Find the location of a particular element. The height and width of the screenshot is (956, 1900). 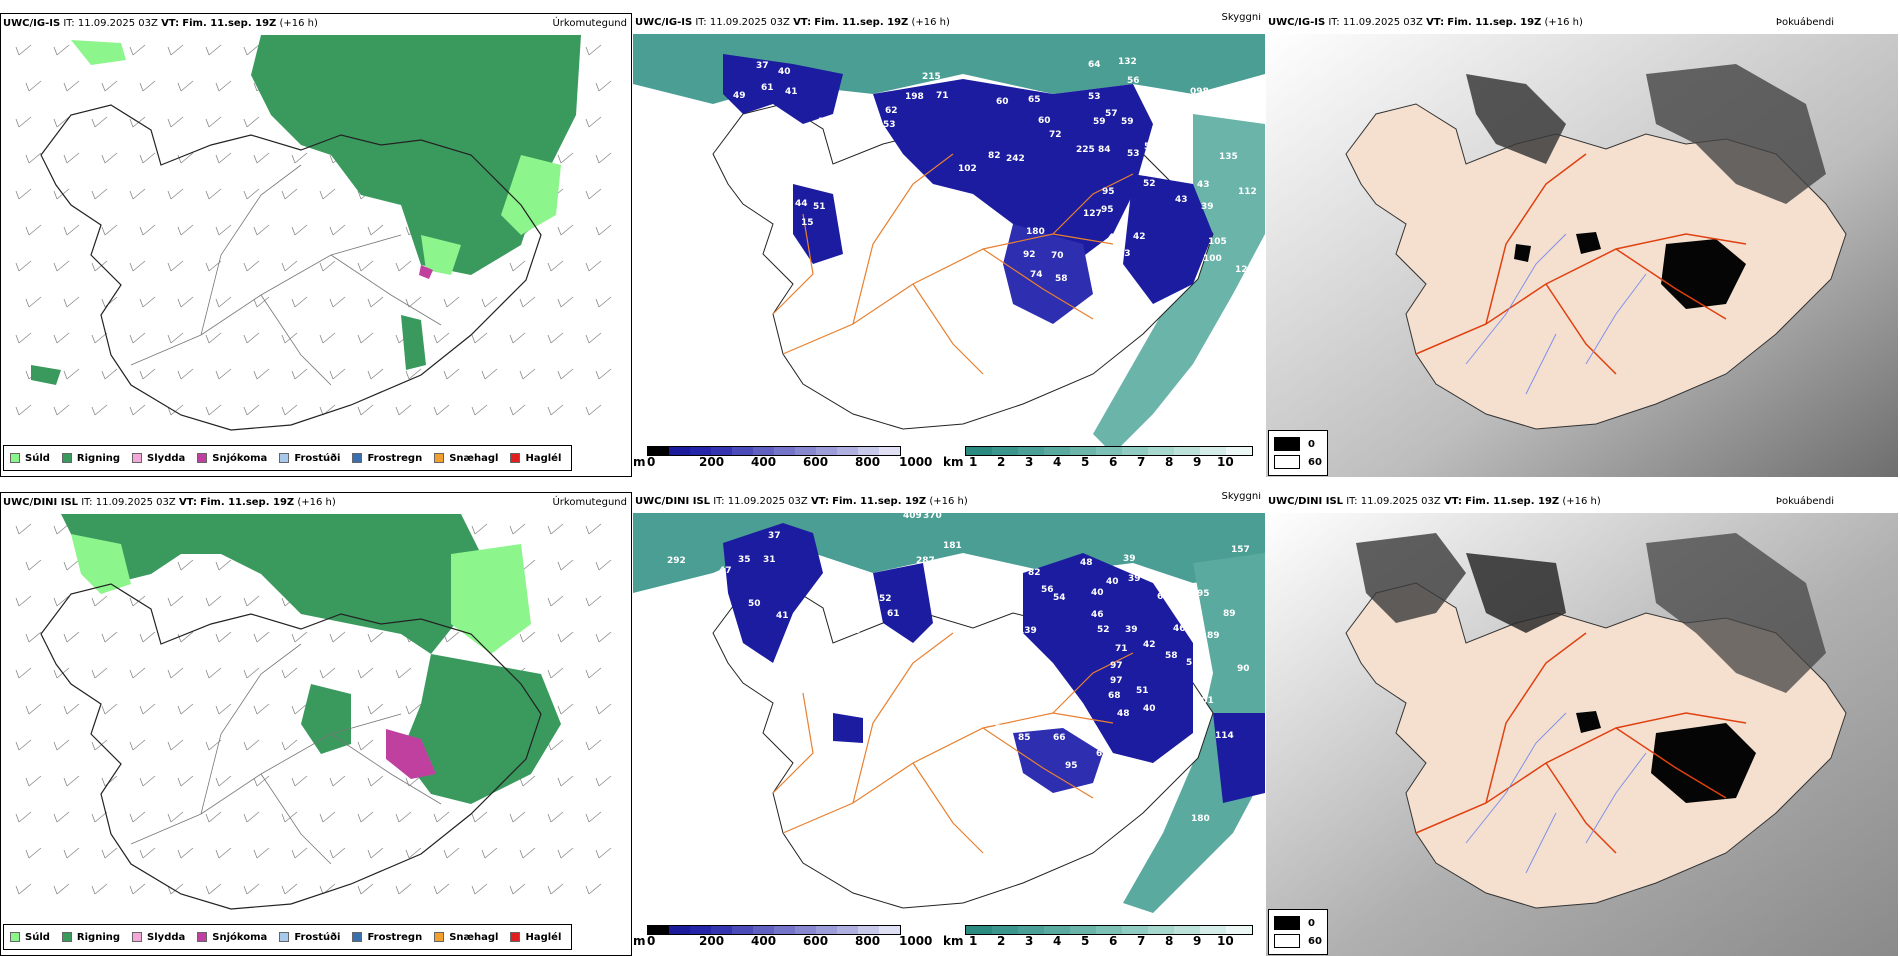

snow-area is located at coordinates (411, 754).